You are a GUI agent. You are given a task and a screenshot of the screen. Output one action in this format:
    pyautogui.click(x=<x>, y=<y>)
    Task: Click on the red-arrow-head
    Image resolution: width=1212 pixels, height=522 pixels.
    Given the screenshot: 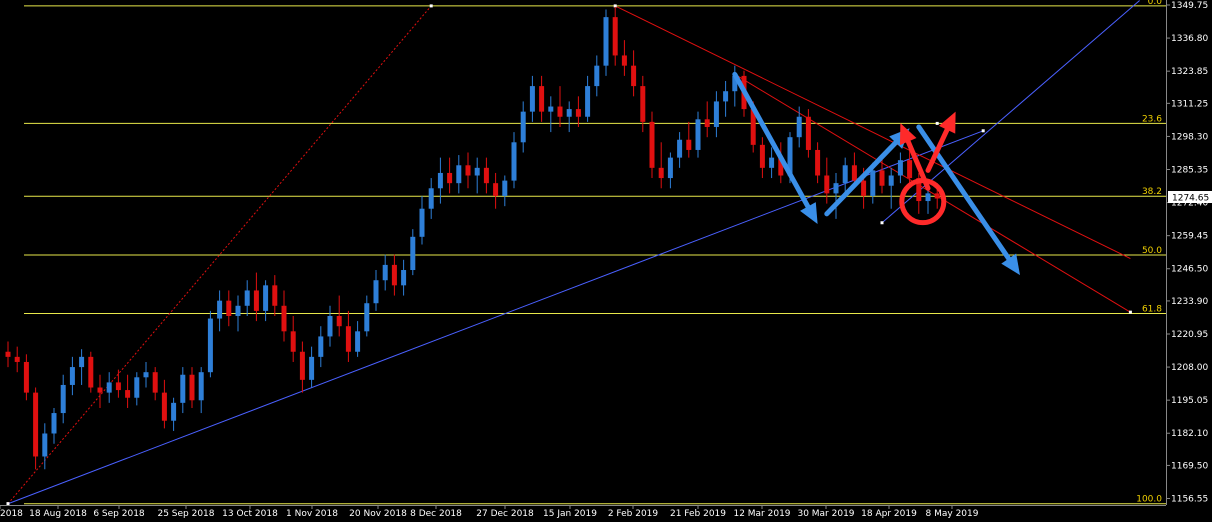 What is the action you would take?
    pyautogui.click(x=908, y=134)
    